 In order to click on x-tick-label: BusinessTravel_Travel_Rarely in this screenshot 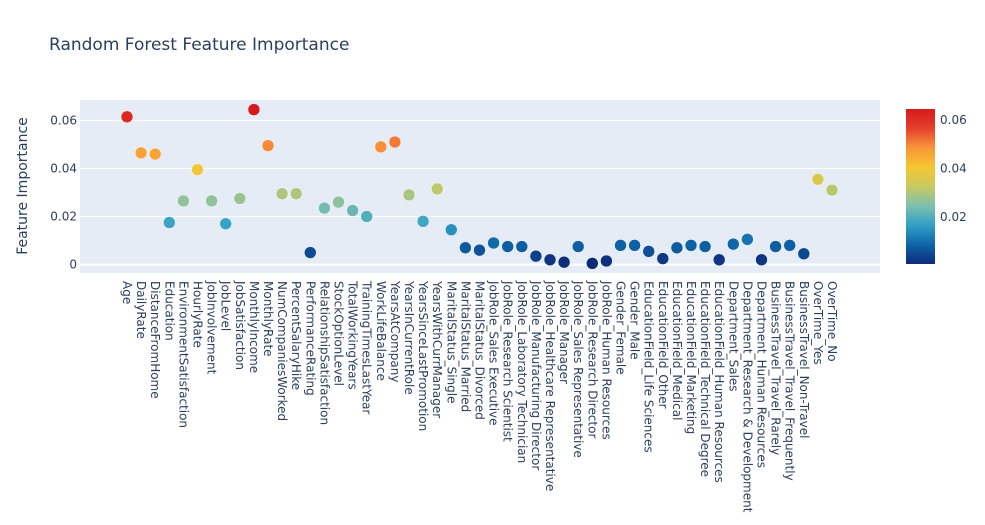, I will do `click(776, 368)`.